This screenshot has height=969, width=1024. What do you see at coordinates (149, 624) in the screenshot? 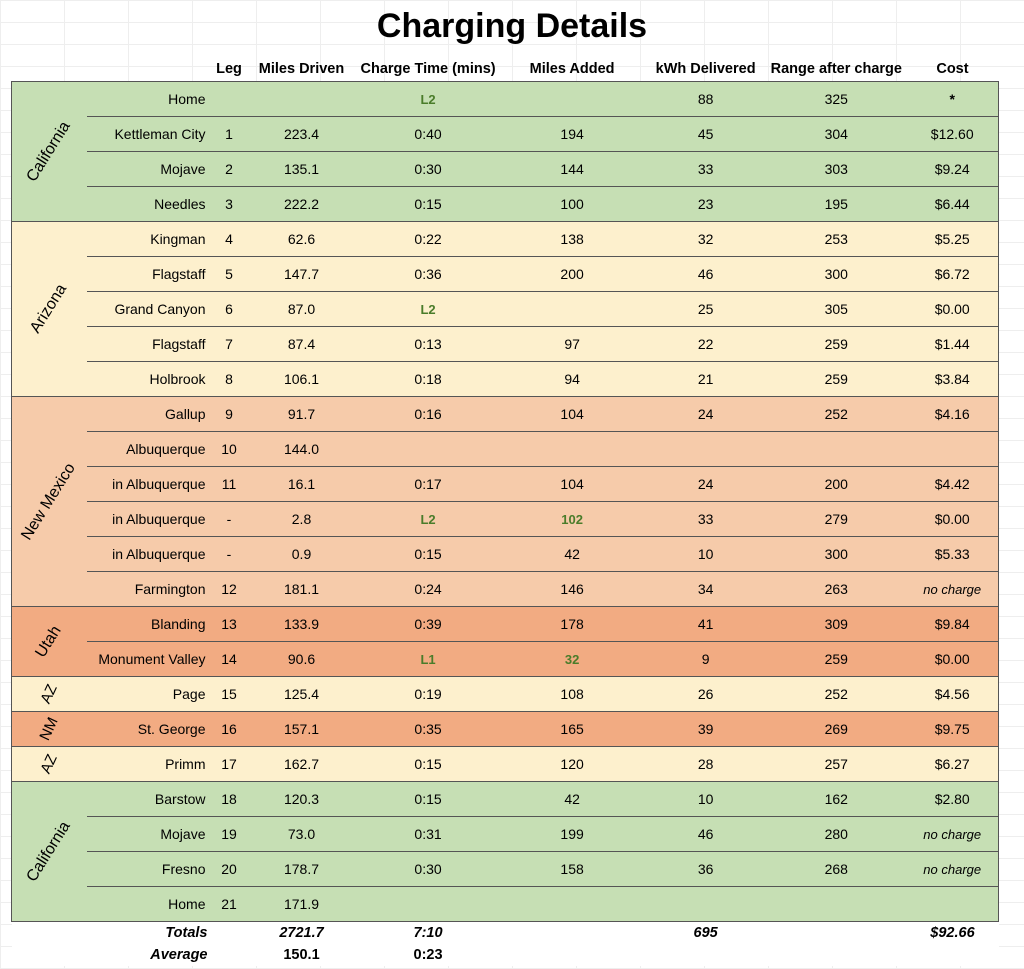
I see `location-cell: Blanding` at bounding box center [149, 624].